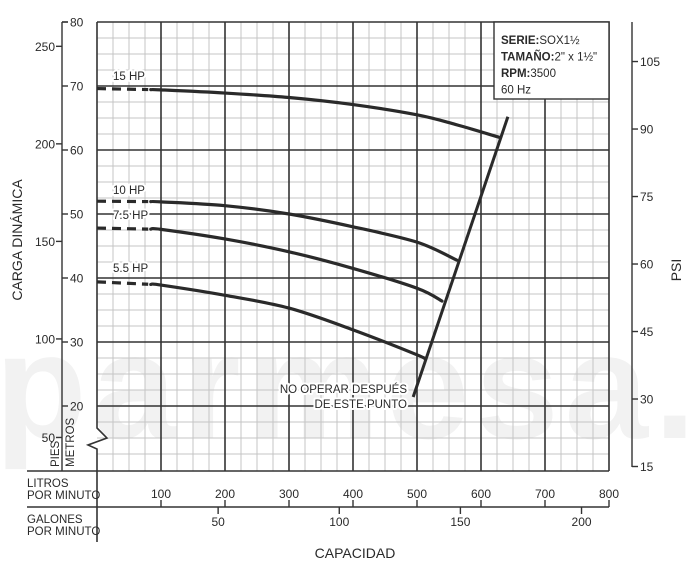  Describe the element at coordinates (353, 494) in the screenshot. I see `lpm-tick-label: 400` at that location.